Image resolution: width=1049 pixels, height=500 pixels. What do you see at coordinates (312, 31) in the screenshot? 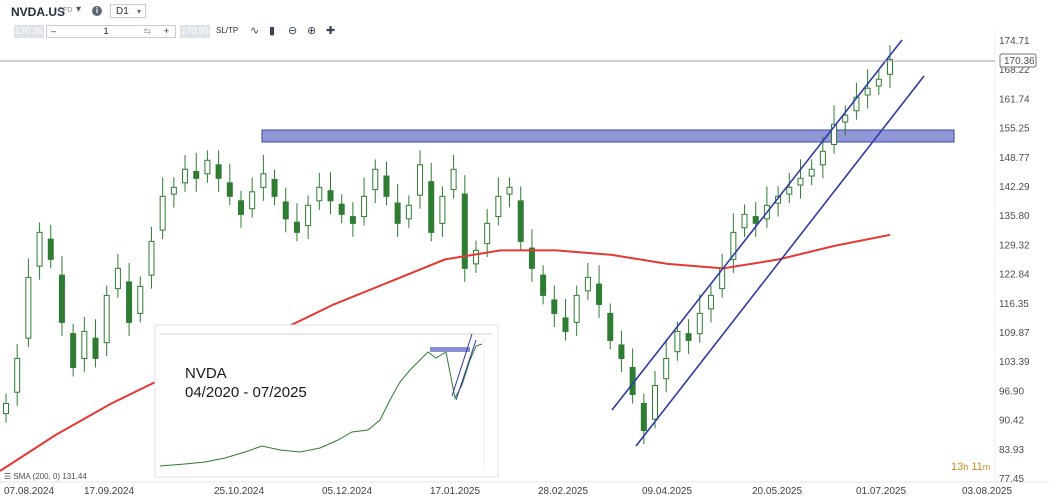
I see `zoom-in-icon: ⊕` at bounding box center [312, 31].